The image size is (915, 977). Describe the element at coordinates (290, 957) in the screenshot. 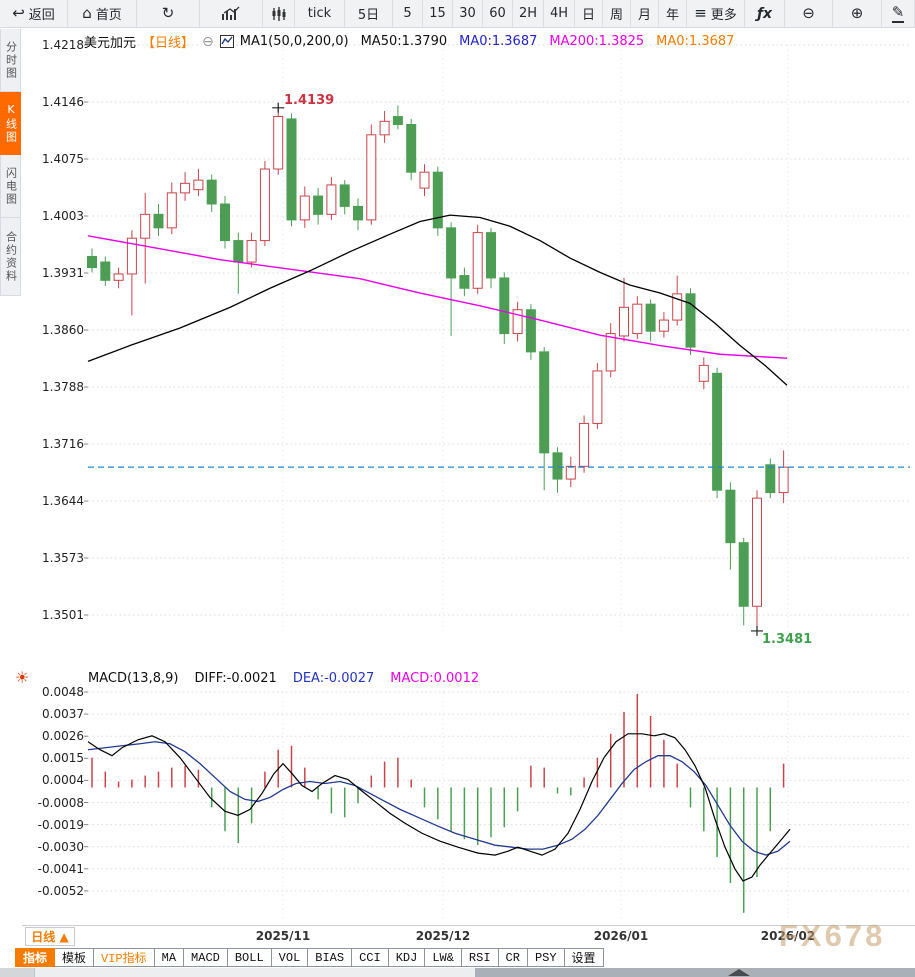

I see `tab-vol: VOL` at that location.